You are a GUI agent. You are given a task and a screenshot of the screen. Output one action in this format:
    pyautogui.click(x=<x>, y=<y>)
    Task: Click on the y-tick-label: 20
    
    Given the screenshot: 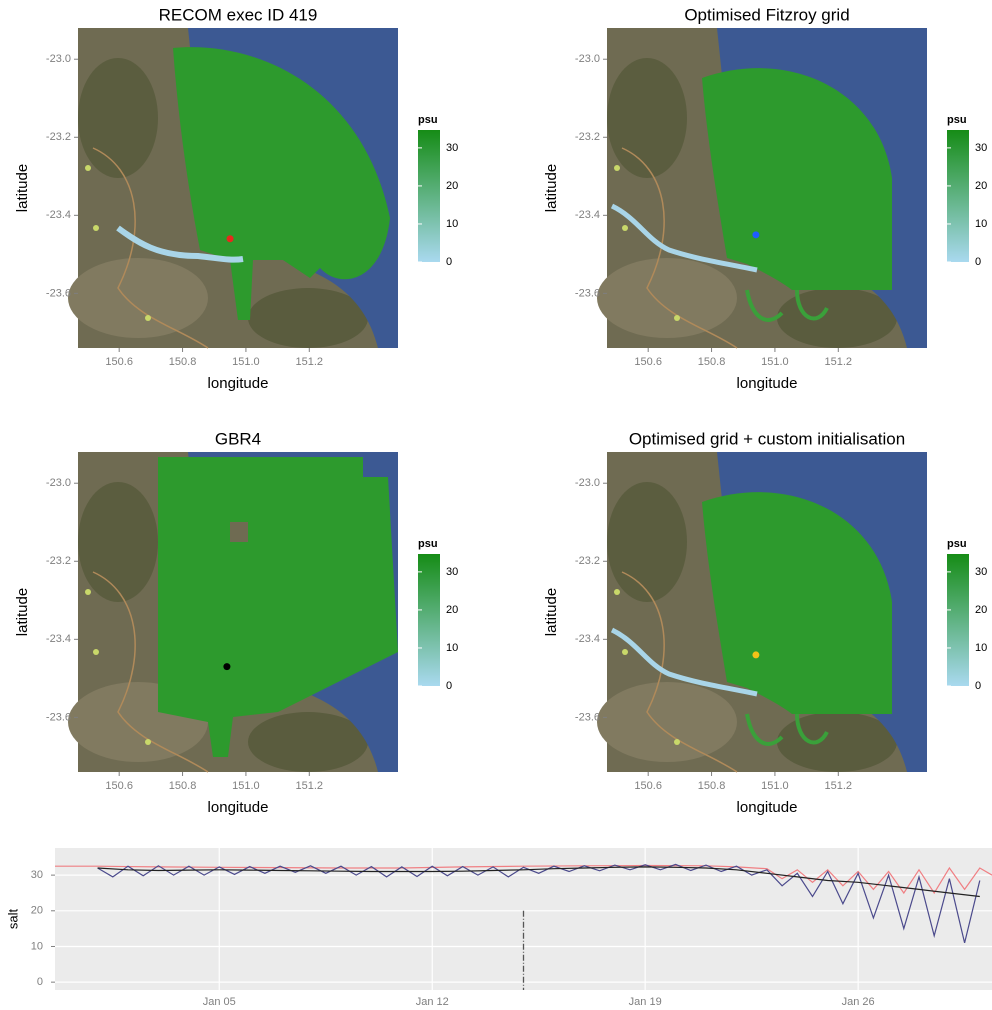 What is the action you would take?
    pyautogui.click(x=37, y=911)
    